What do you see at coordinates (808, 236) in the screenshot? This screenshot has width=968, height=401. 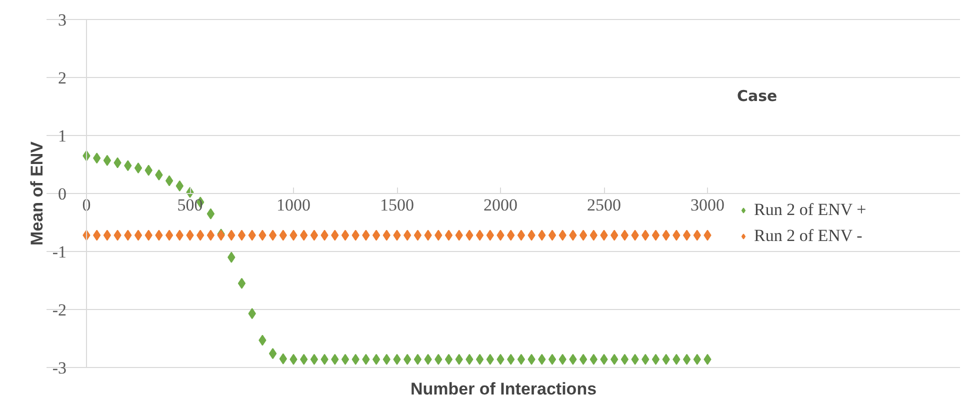 I see `legend-label: Run 2 of ENV -` at bounding box center [808, 236].